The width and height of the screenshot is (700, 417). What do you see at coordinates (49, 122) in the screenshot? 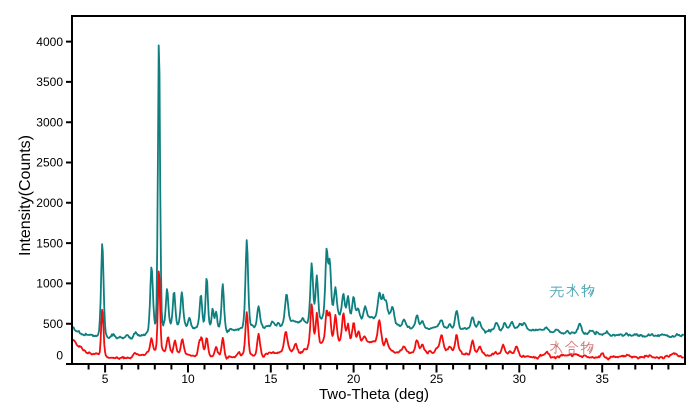
I see `svg-text: 3000` at bounding box center [49, 122].